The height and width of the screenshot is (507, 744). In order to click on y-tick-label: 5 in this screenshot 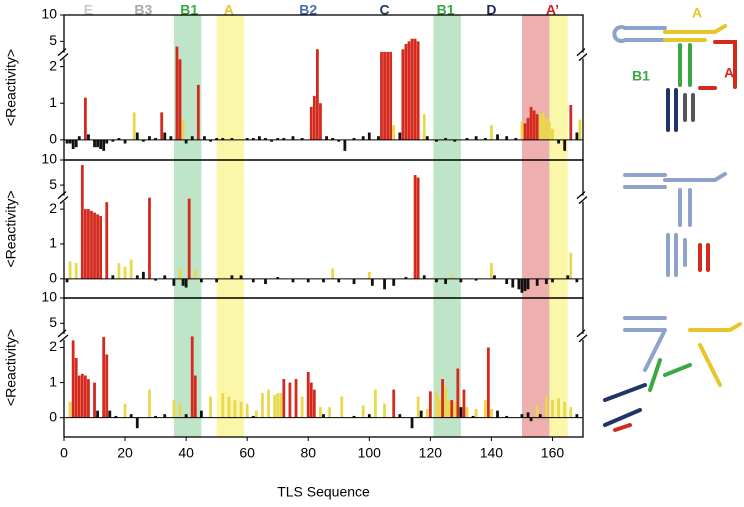, I will do `click(53, 40)`.